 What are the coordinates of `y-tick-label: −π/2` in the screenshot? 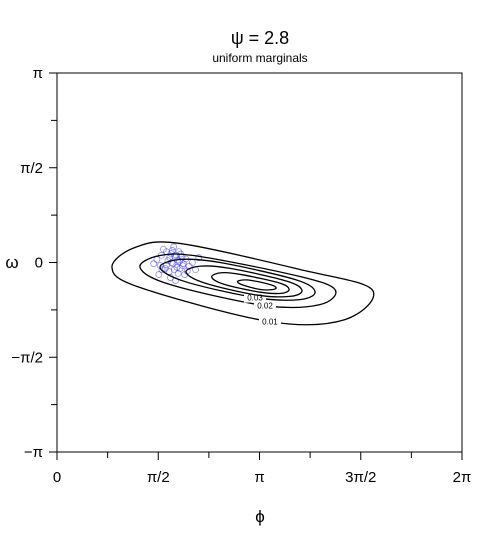 It's located at (27, 357).